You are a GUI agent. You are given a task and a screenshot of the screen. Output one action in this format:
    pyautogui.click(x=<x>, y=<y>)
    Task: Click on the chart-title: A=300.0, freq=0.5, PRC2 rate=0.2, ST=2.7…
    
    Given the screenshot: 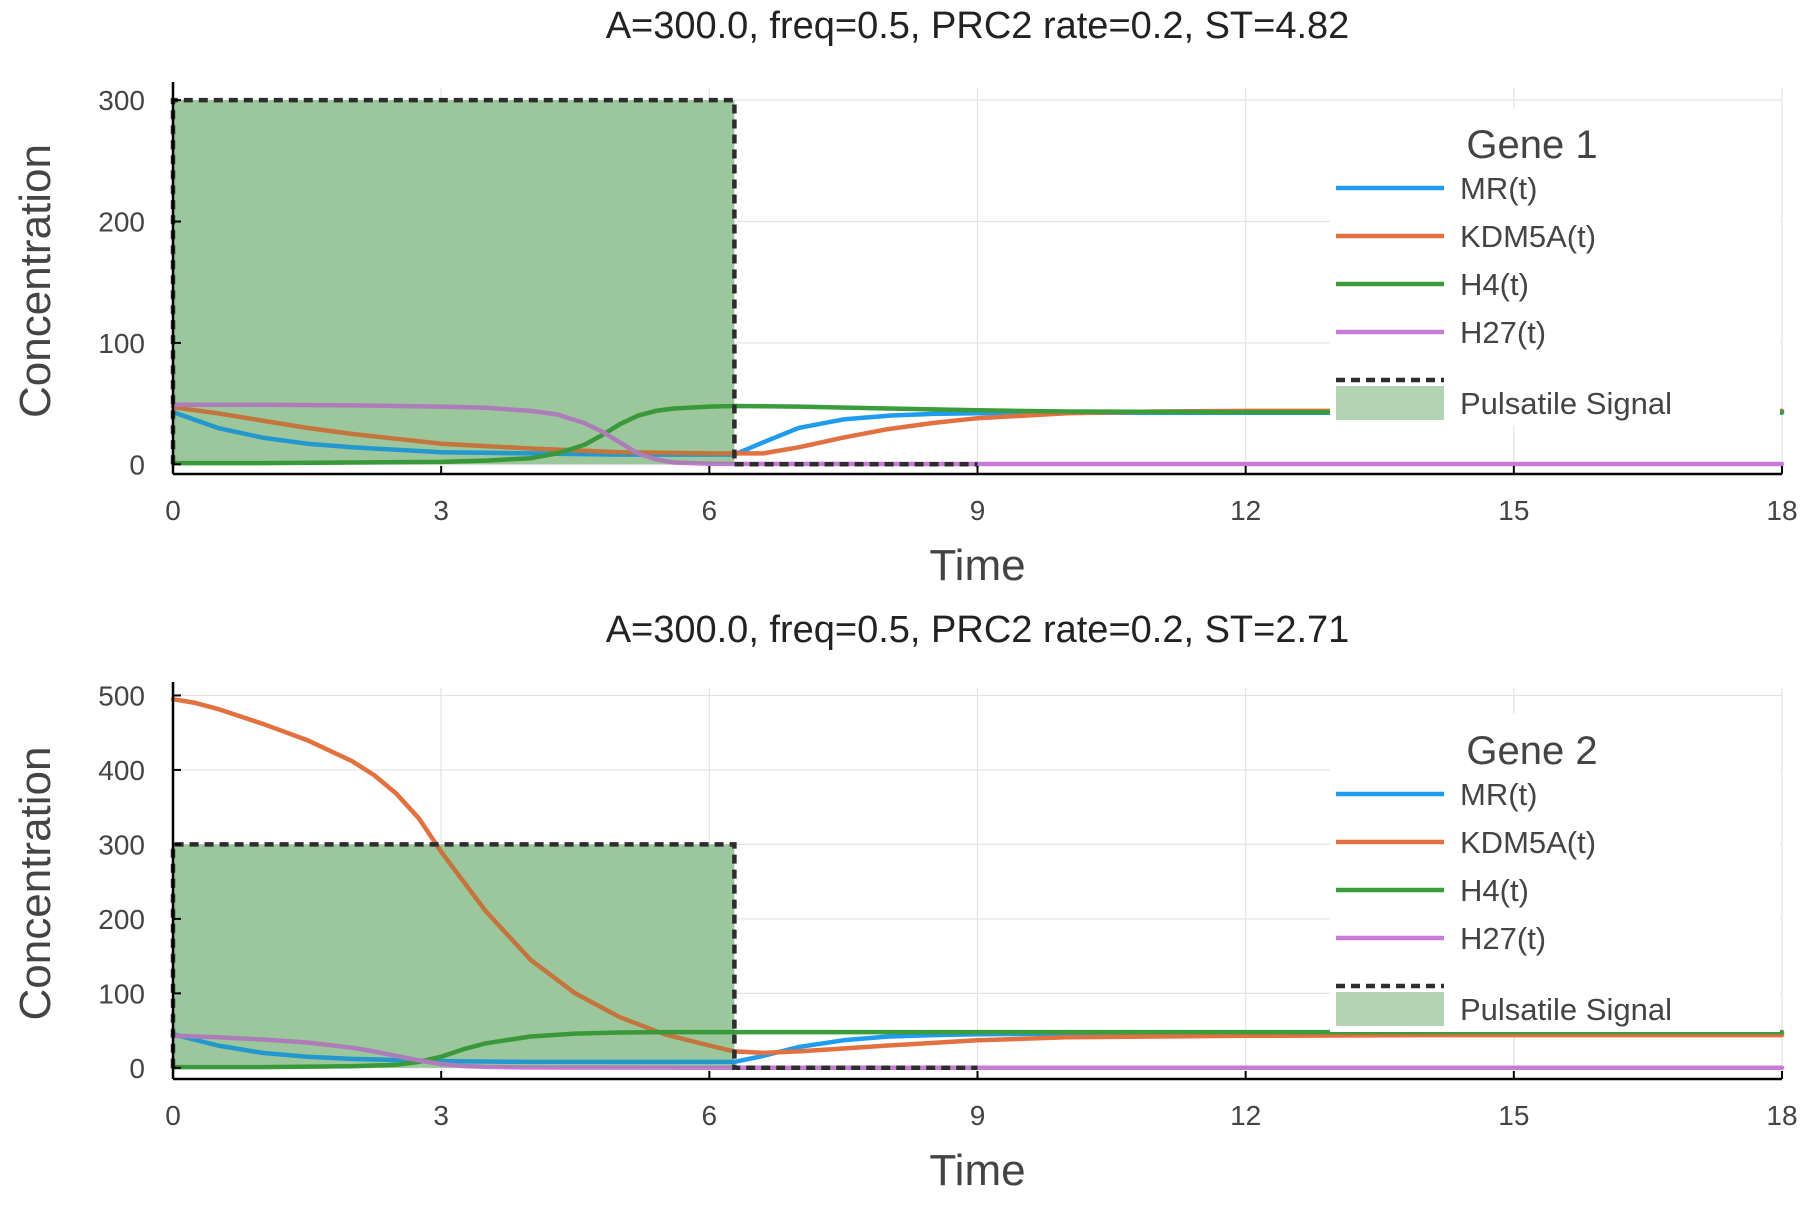 What is the action you would take?
    pyautogui.click(x=978, y=630)
    